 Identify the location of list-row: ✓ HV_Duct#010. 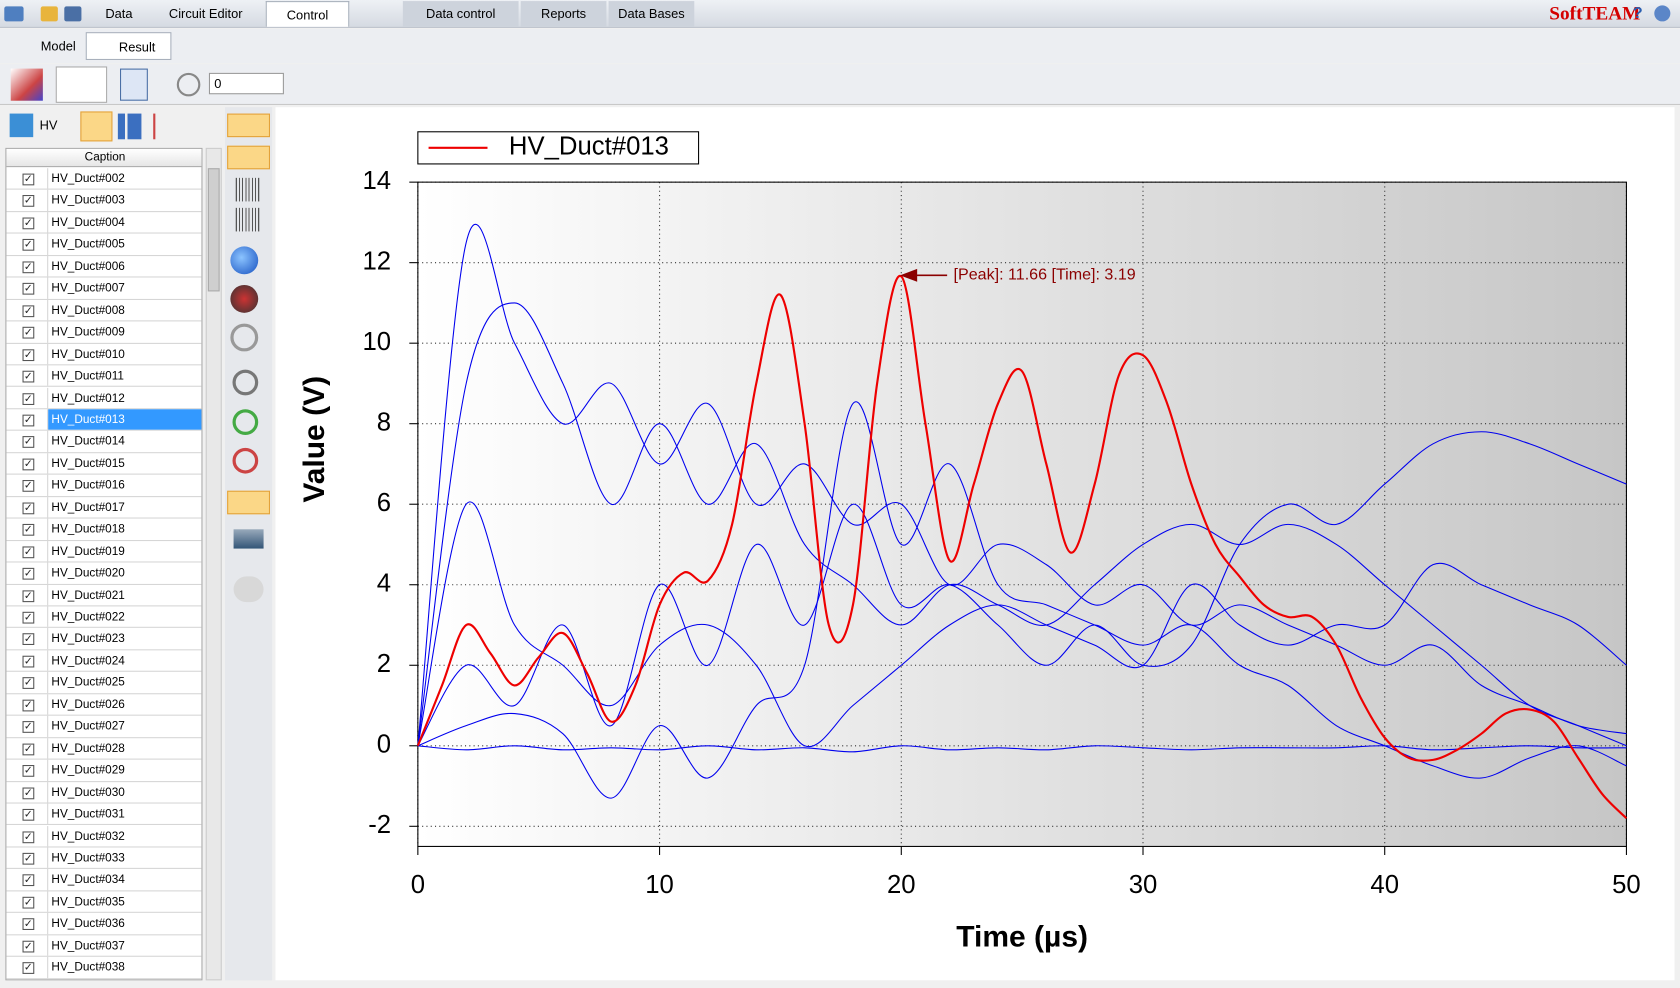
(104, 354).